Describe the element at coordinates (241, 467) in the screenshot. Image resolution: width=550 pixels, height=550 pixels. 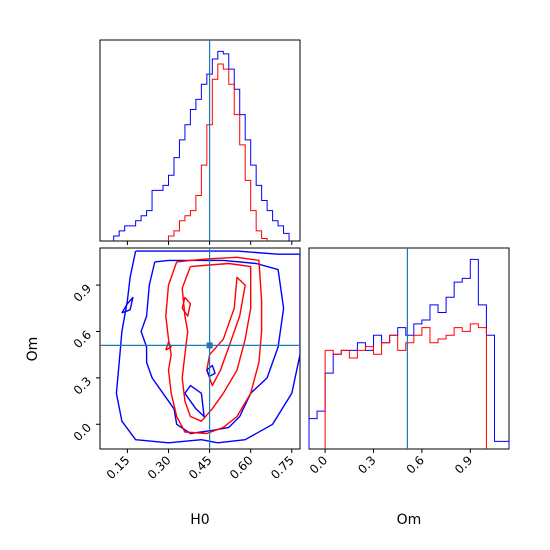
I see `joint-xtick-label-3: 0.60` at that location.